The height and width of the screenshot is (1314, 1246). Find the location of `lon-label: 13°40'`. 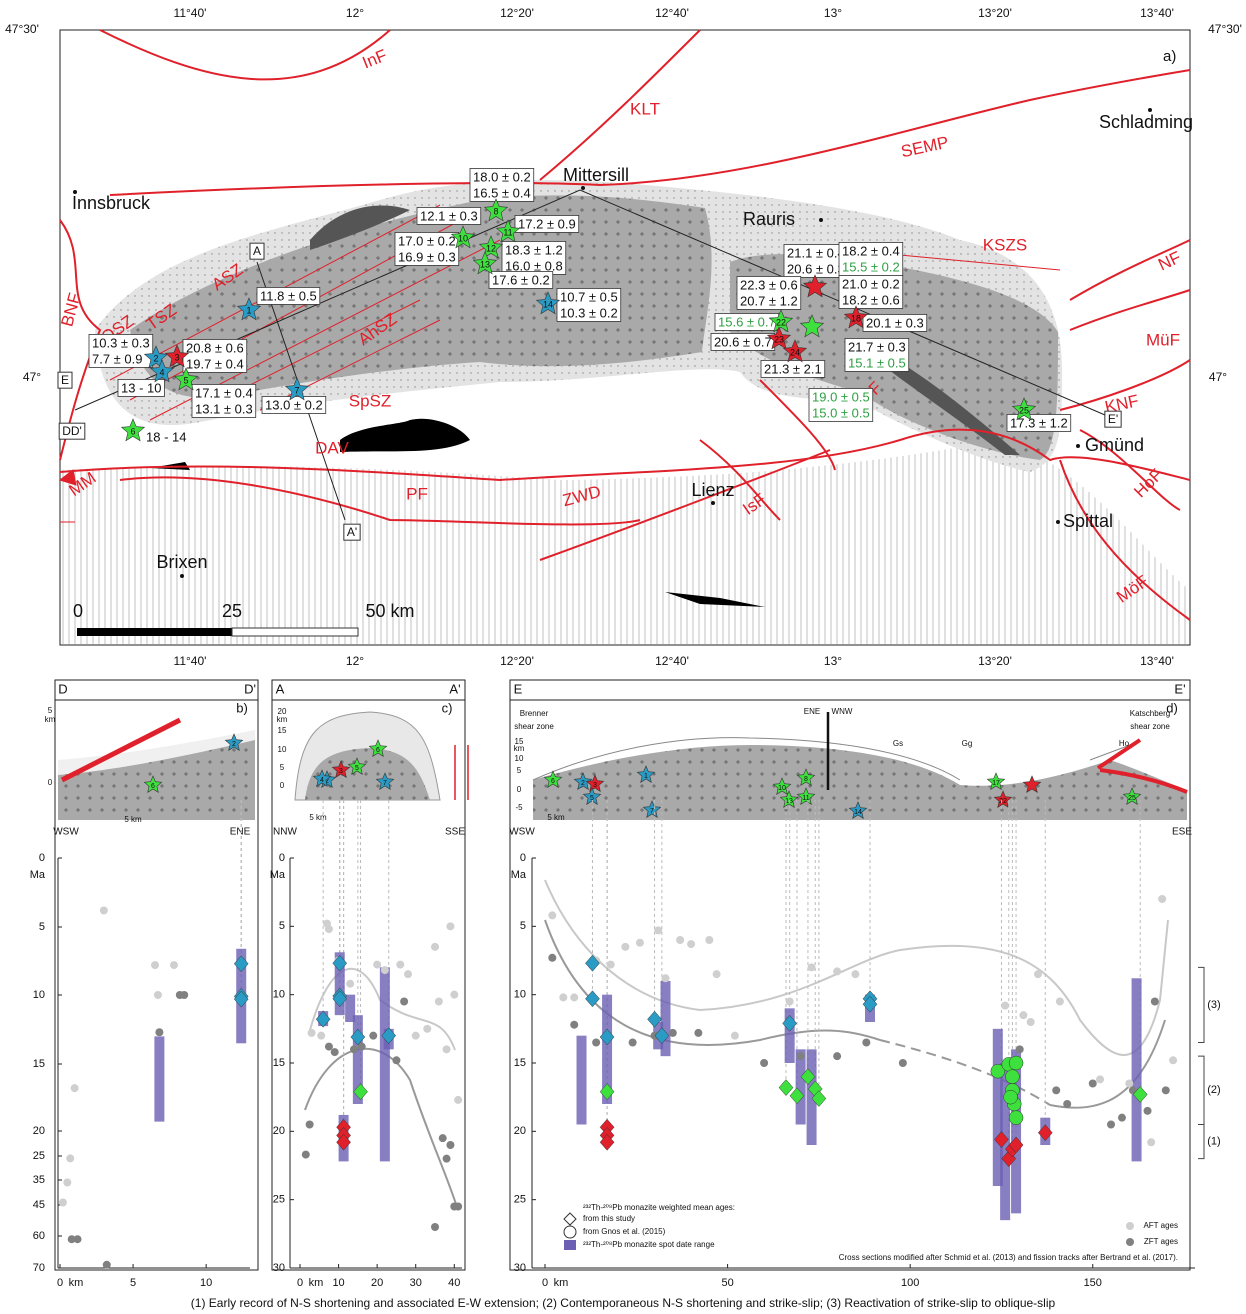

lon-label: 13°40' is located at coordinates (1157, 13).